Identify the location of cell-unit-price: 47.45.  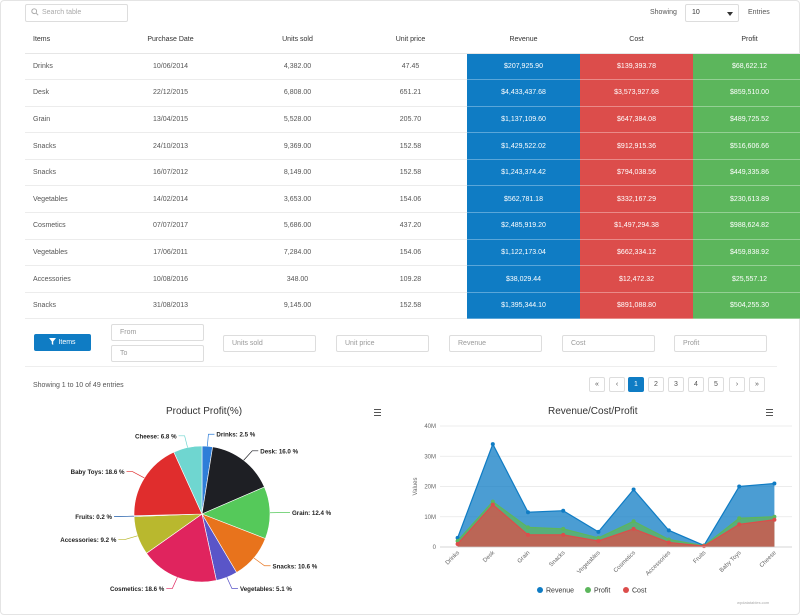
(410, 67).